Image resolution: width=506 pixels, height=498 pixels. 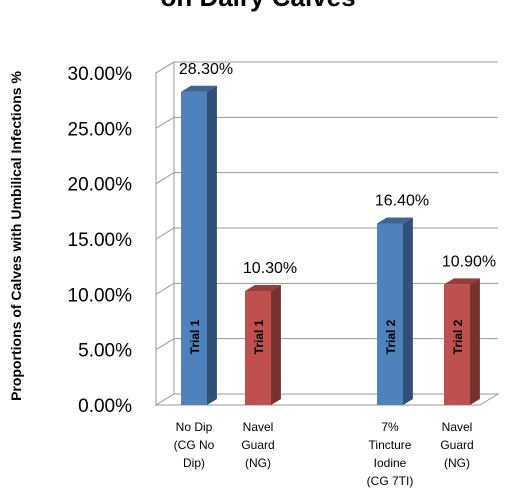 I want to click on y-tick-label: 10.00%, so click(x=100, y=295).